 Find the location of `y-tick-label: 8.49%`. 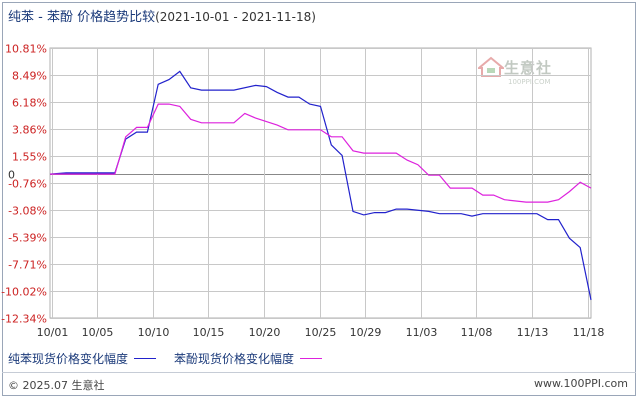

y-tick-label: 8.49% is located at coordinates (29, 76).